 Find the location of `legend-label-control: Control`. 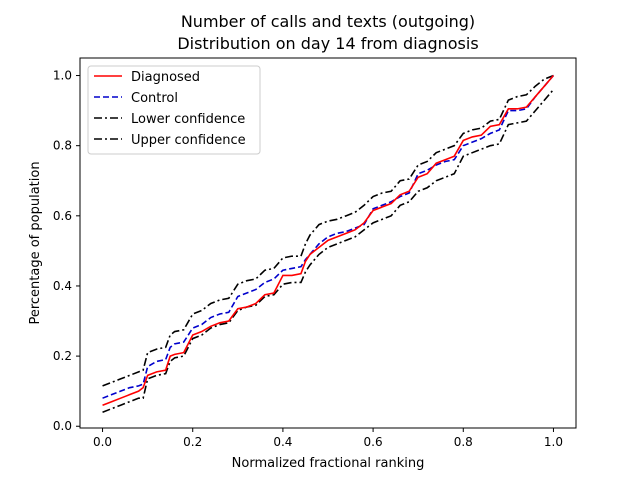

legend-label-control: Control is located at coordinates (154, 98).